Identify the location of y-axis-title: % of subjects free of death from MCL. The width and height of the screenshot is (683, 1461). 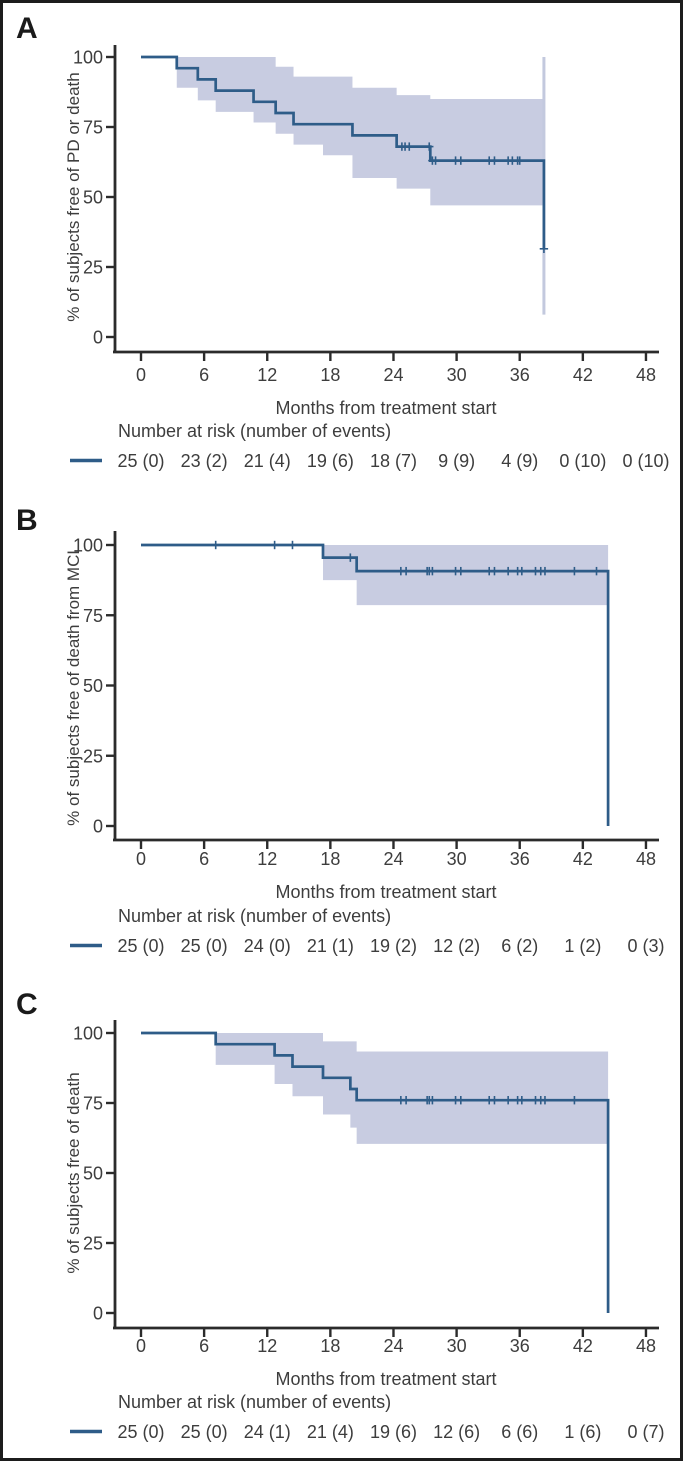
(73, 685).